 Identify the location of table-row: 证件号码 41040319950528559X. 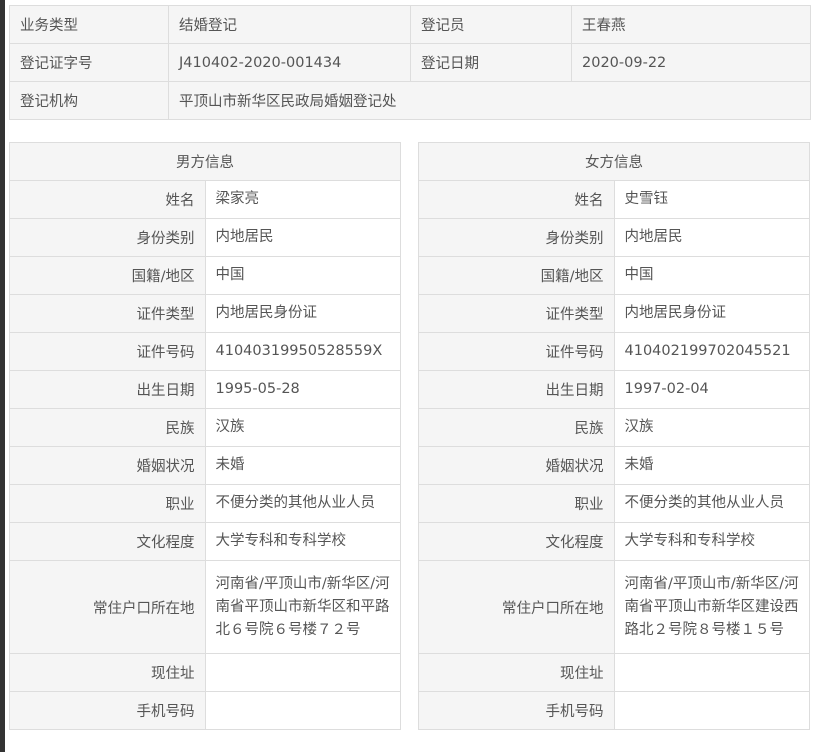
(205, 351).